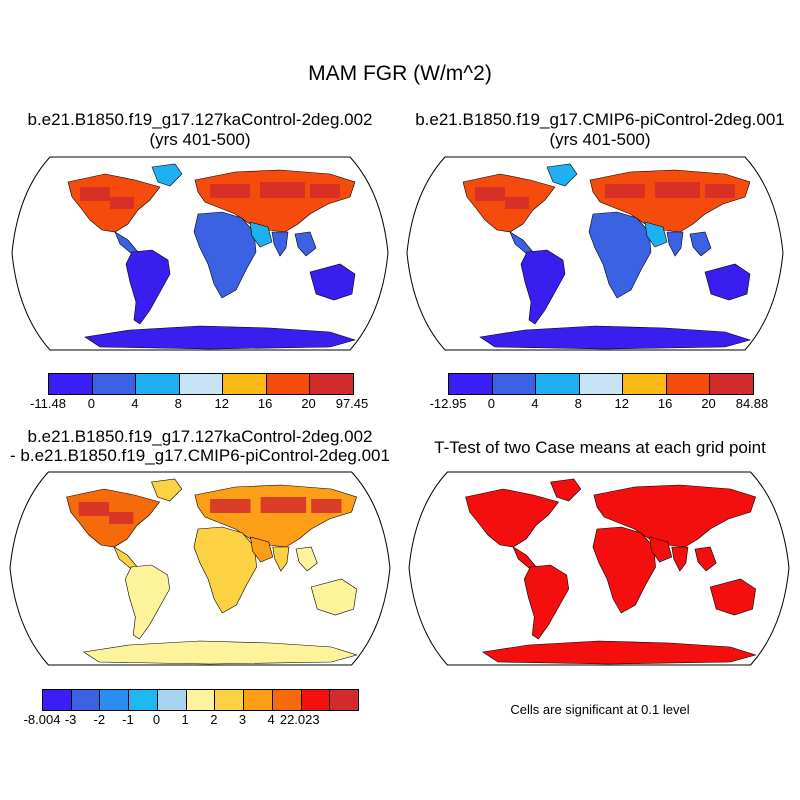  What do you see at coordinates (200, 139) in the screenshot?
I see `top-left-subtitle: (yrs 401-500)` at bounding box center [200, 139].